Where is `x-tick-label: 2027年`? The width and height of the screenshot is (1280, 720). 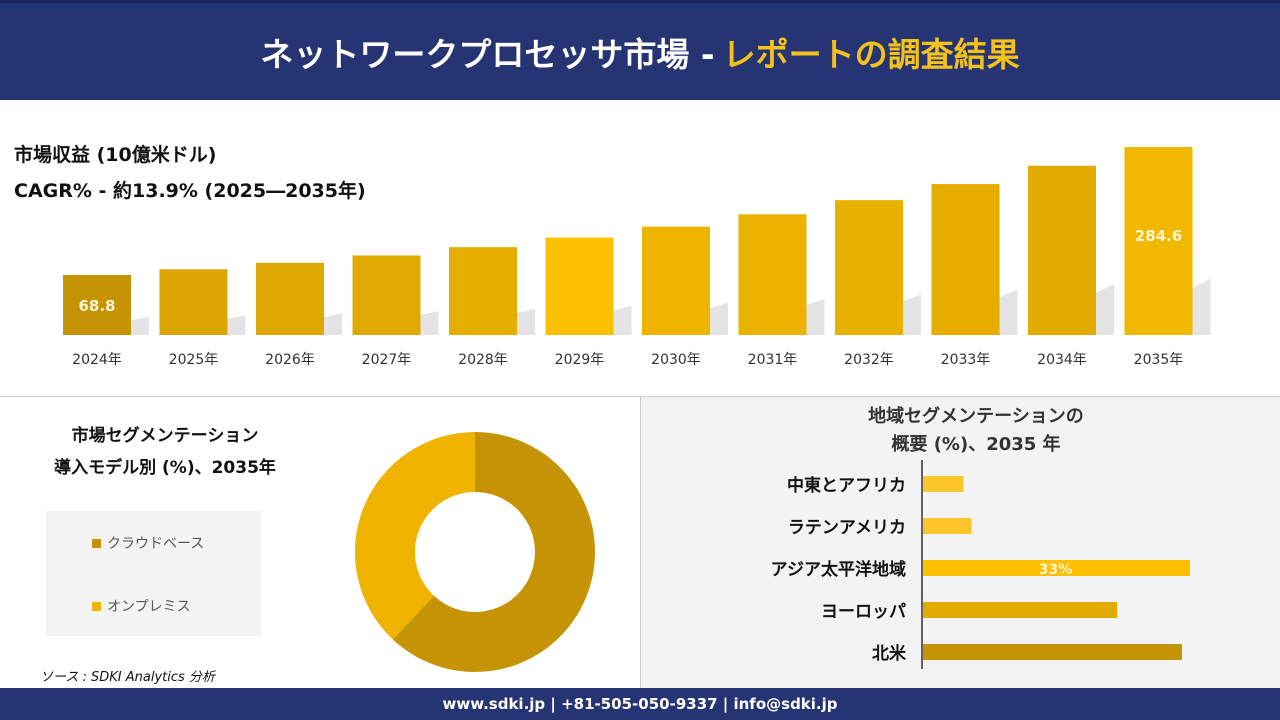 x-tick-label: 2027年 is located at coordinates (387, 360).